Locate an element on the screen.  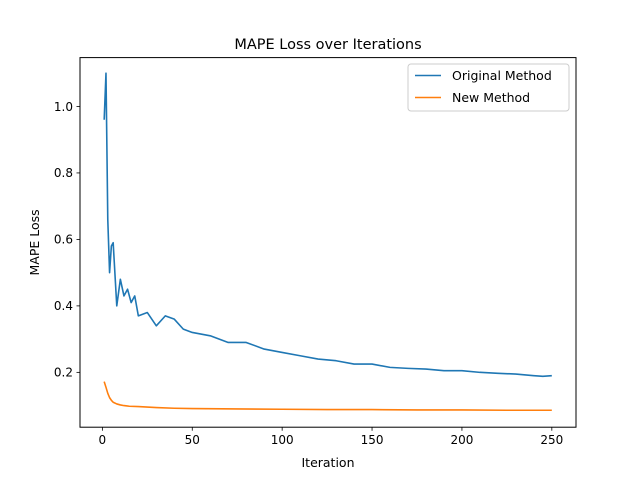
y-axis-label: MAPE Loss is located at coordinates (34, 242).